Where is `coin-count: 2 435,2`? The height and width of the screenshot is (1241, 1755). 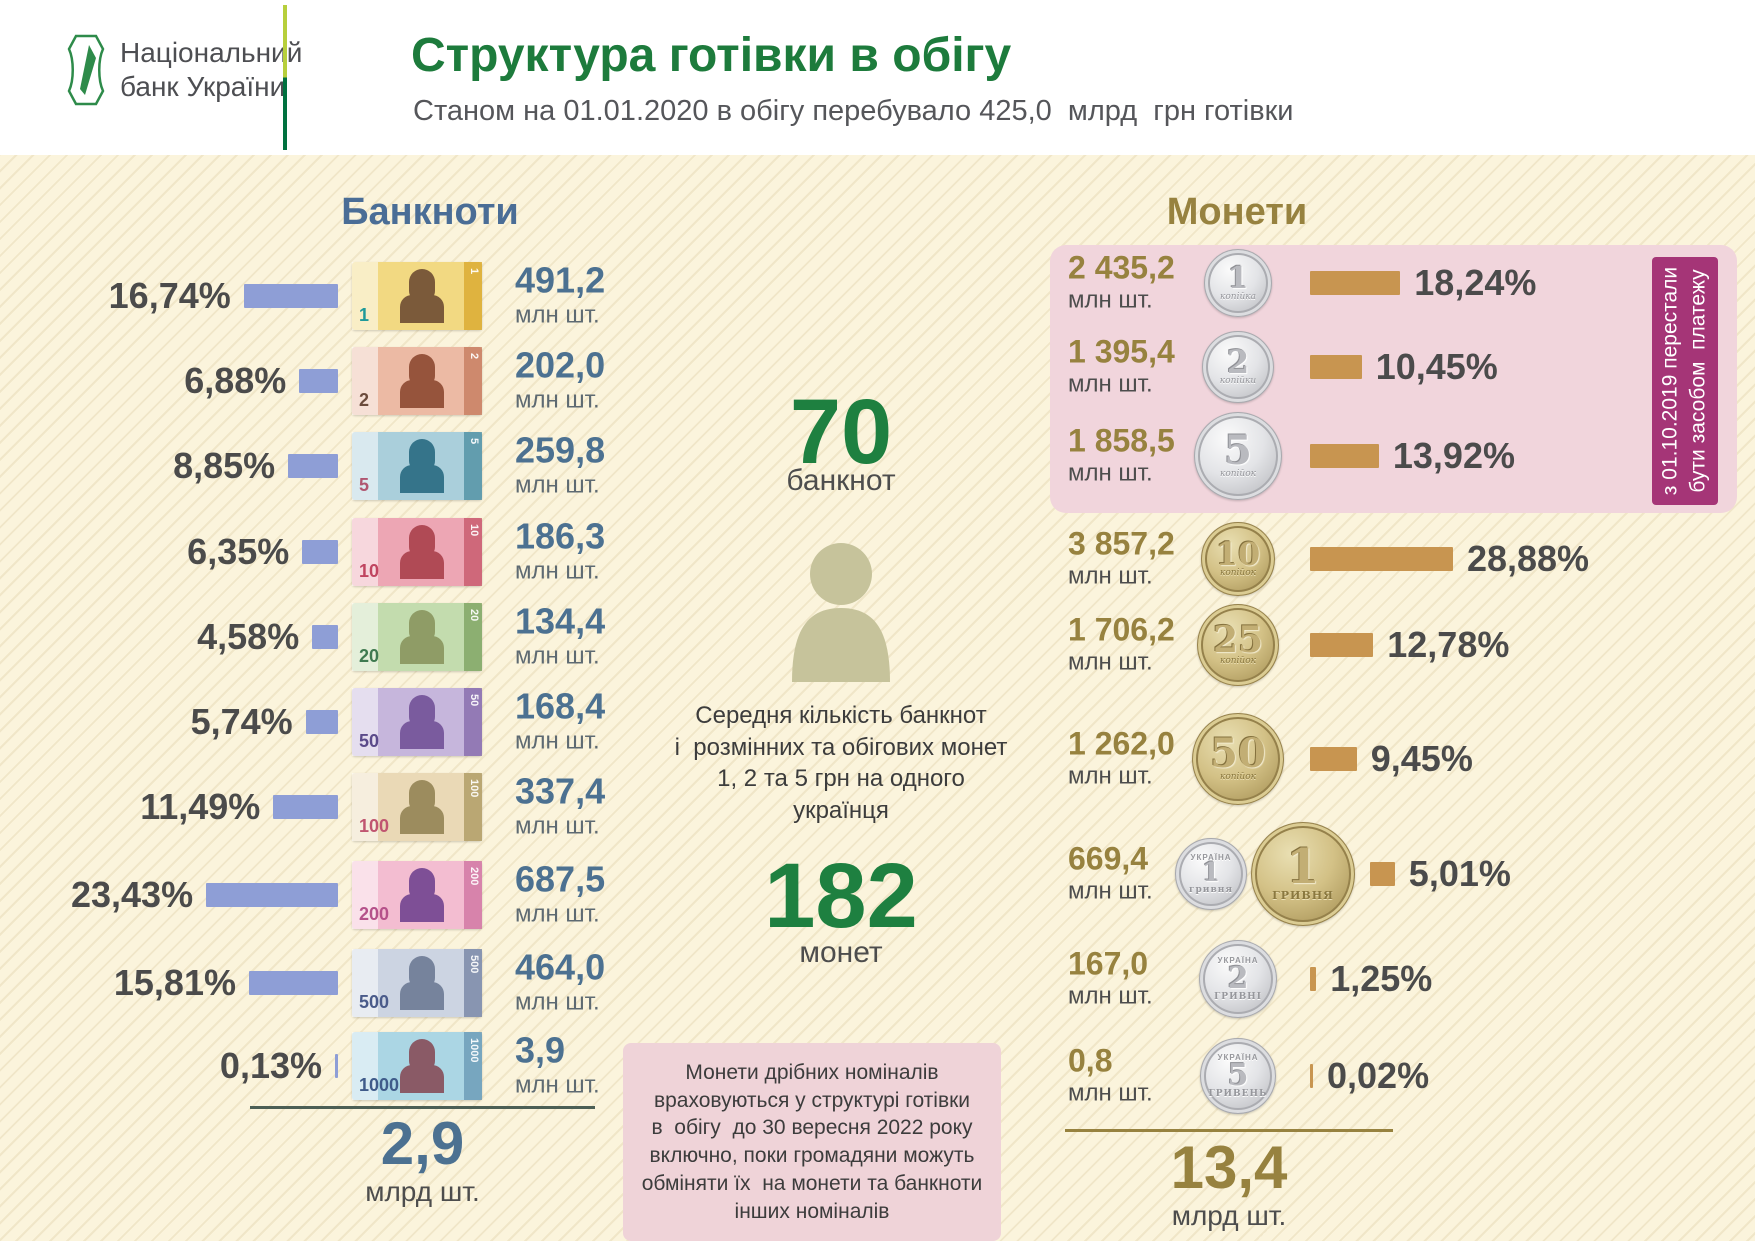
coin-count: 2 435,2 is located at coordinates (1121, 267).